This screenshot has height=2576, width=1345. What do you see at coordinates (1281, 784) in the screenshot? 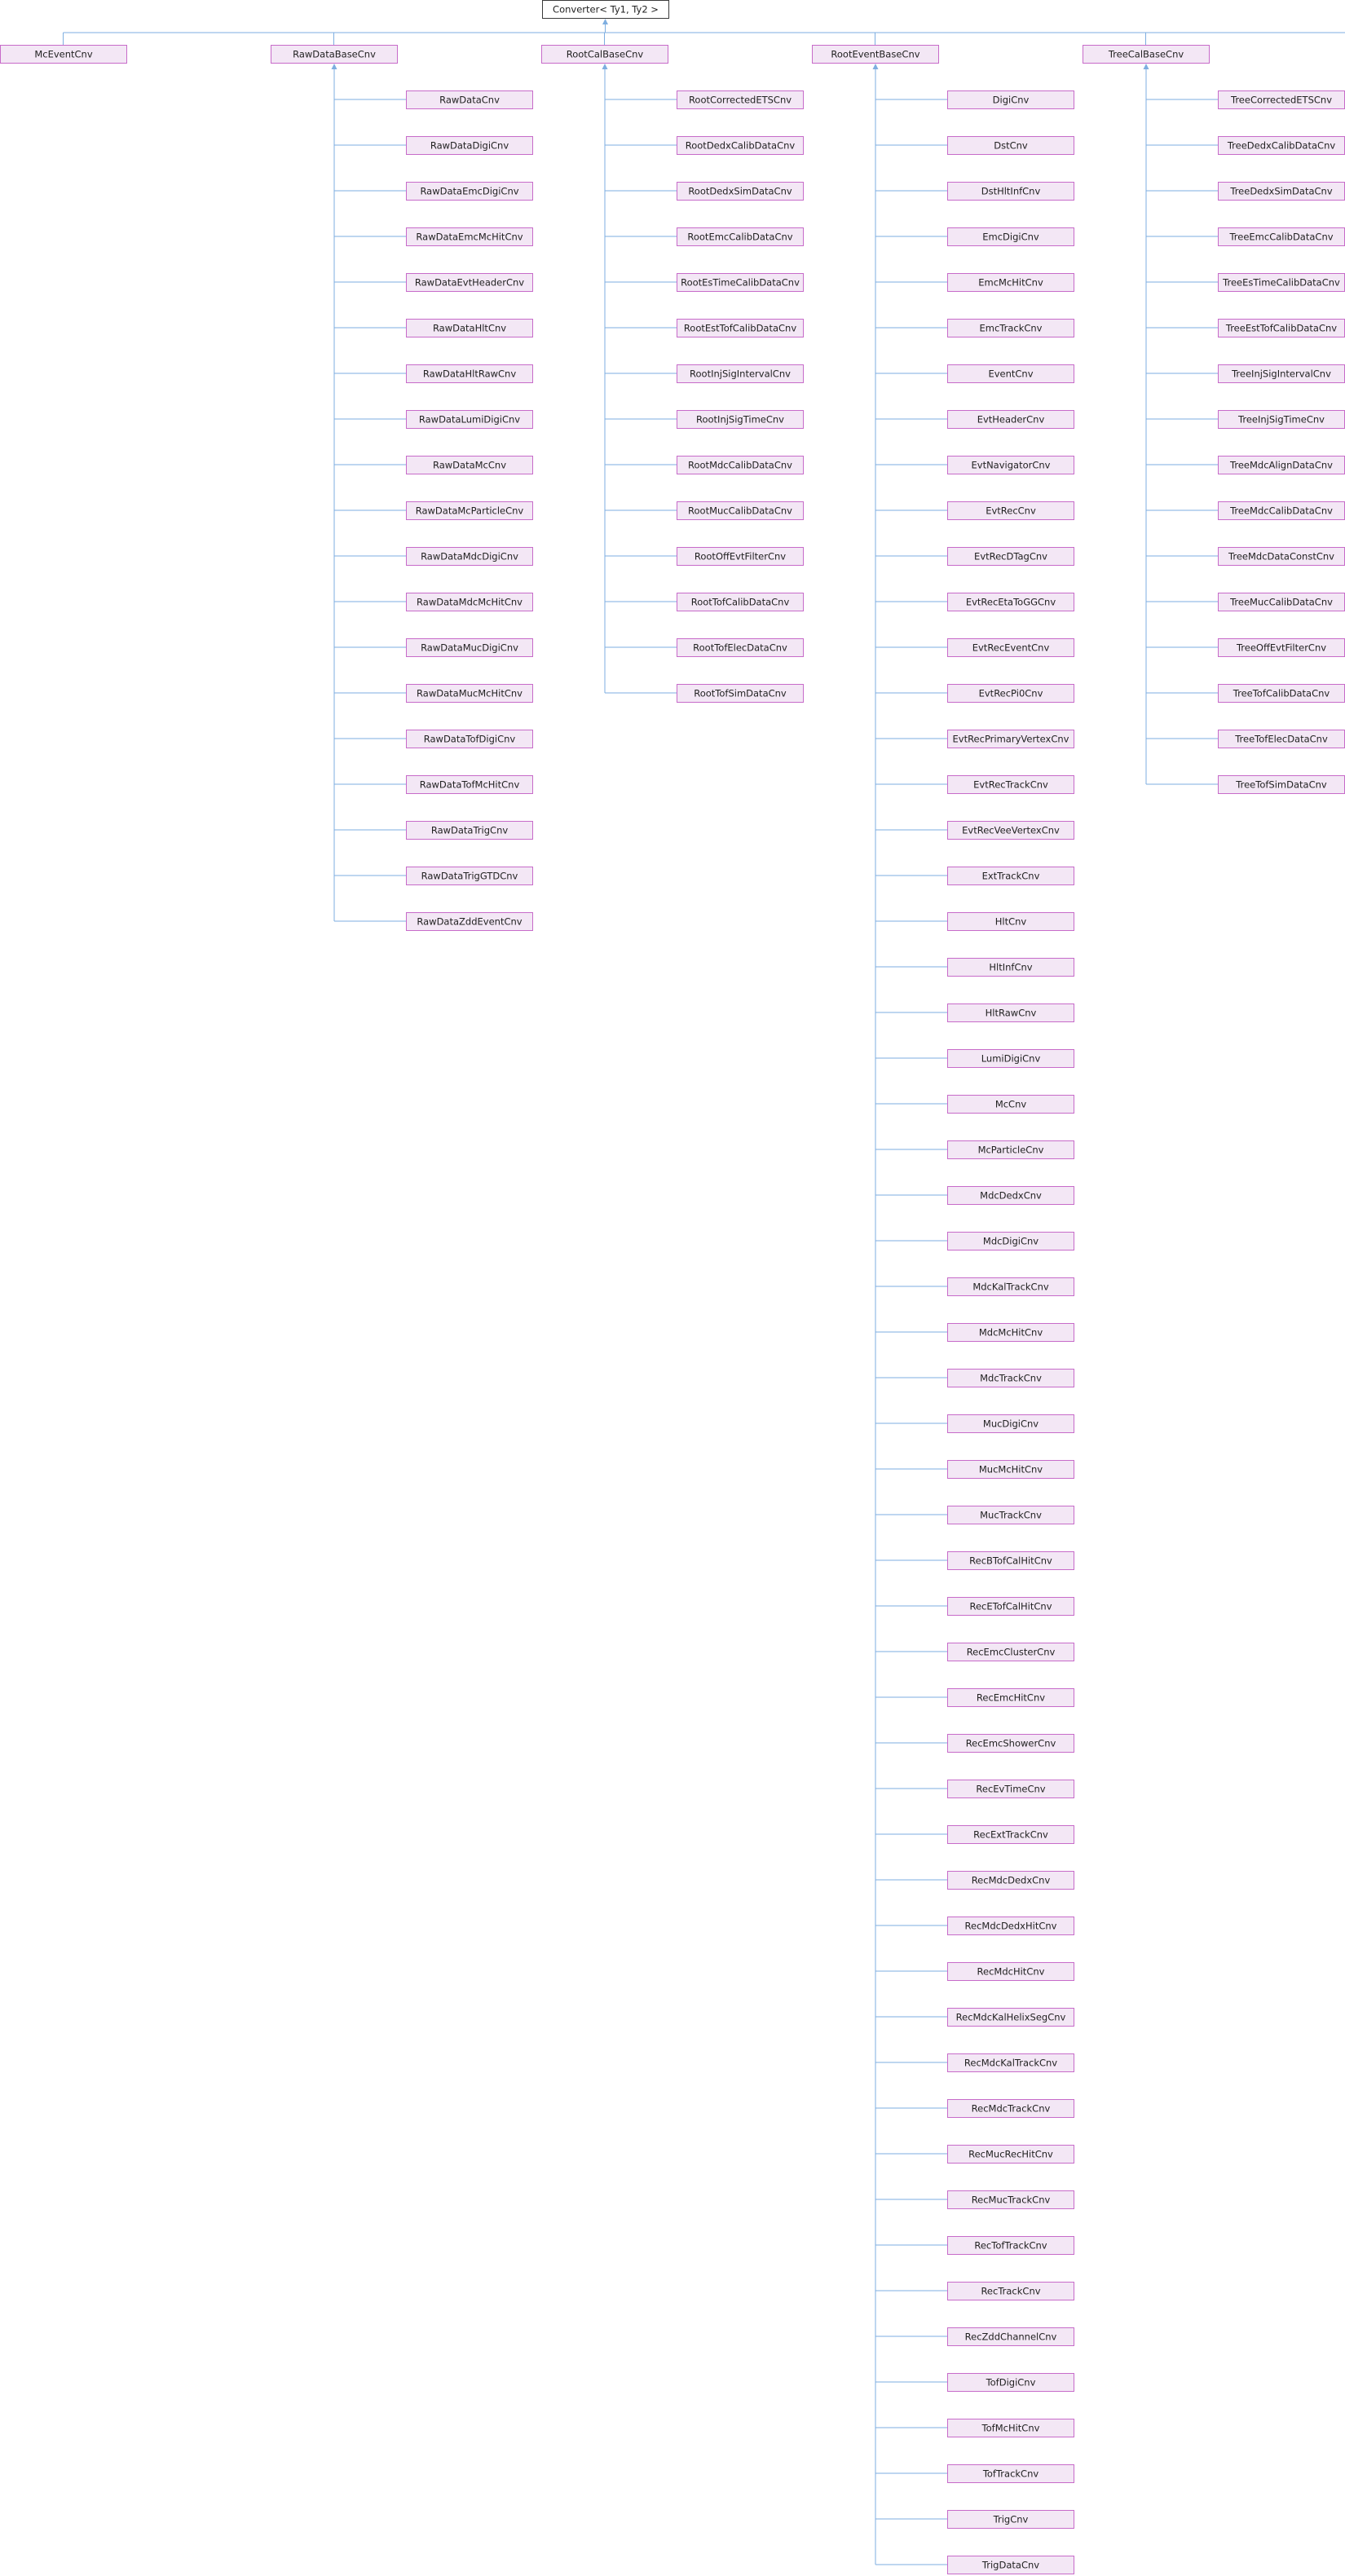
I see `class-node-treetofsimdatacnv: TreeTofSimDataCnv` at bounding box center [1281, 784].